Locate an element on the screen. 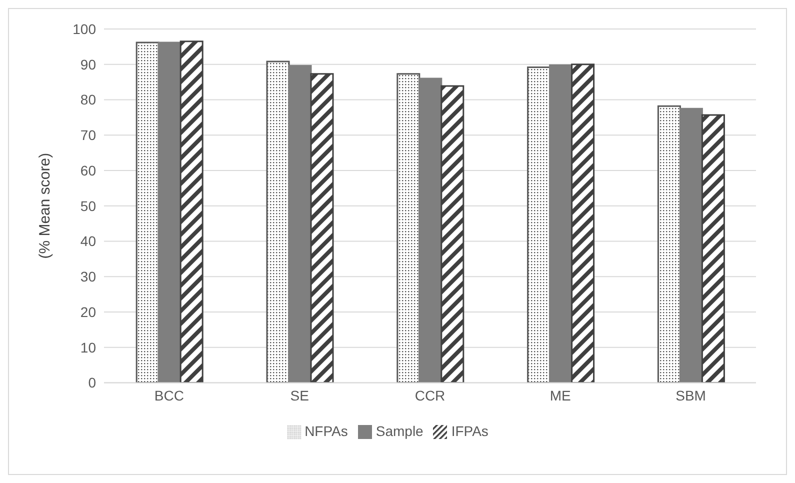 The width and height of the screenshot is (795, 483). y-tick-label: 100 is located at coordinates (84, 28).